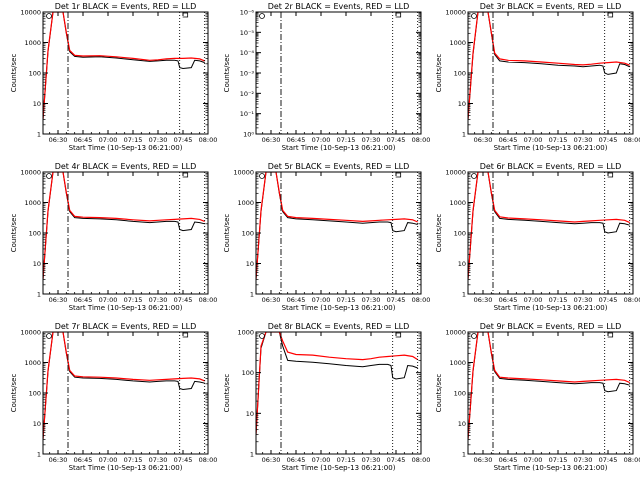 Image resolution: width=640 pixels, height=480 pixels. What do you see at coordinates (551, 326) in the screenshot?
I see `panel-title: Det 9r BLACK = Events, RED = LLD` at bounding box center [551, 326].